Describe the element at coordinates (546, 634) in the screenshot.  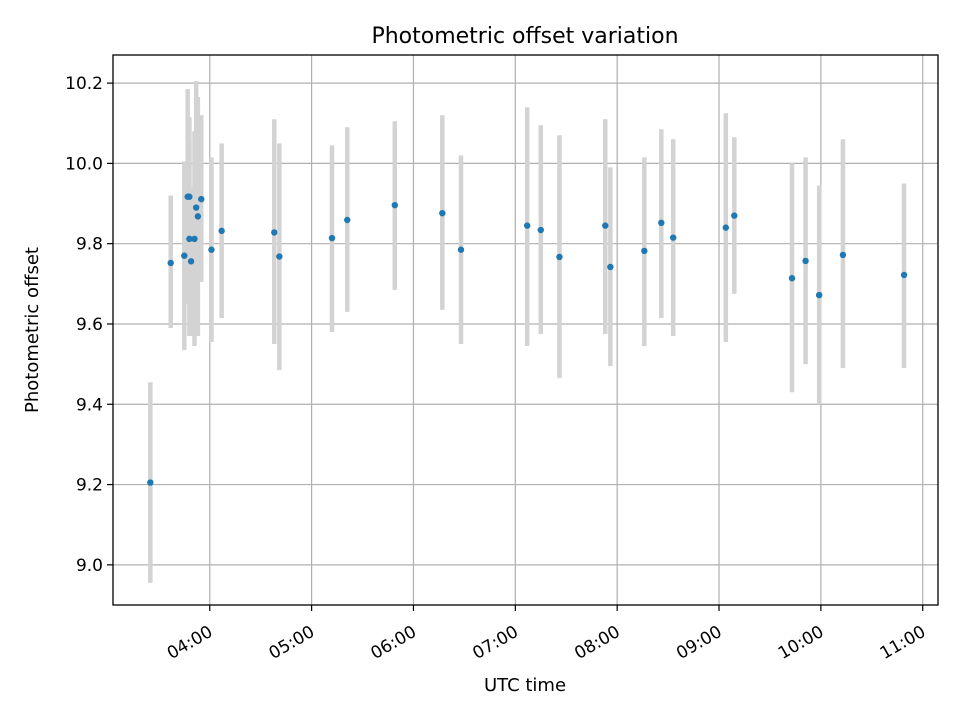
I see `x-axis-ticks: 04:00 05:00 06:00 07:00 08:00 09:00 10:00 11:00` at that location.